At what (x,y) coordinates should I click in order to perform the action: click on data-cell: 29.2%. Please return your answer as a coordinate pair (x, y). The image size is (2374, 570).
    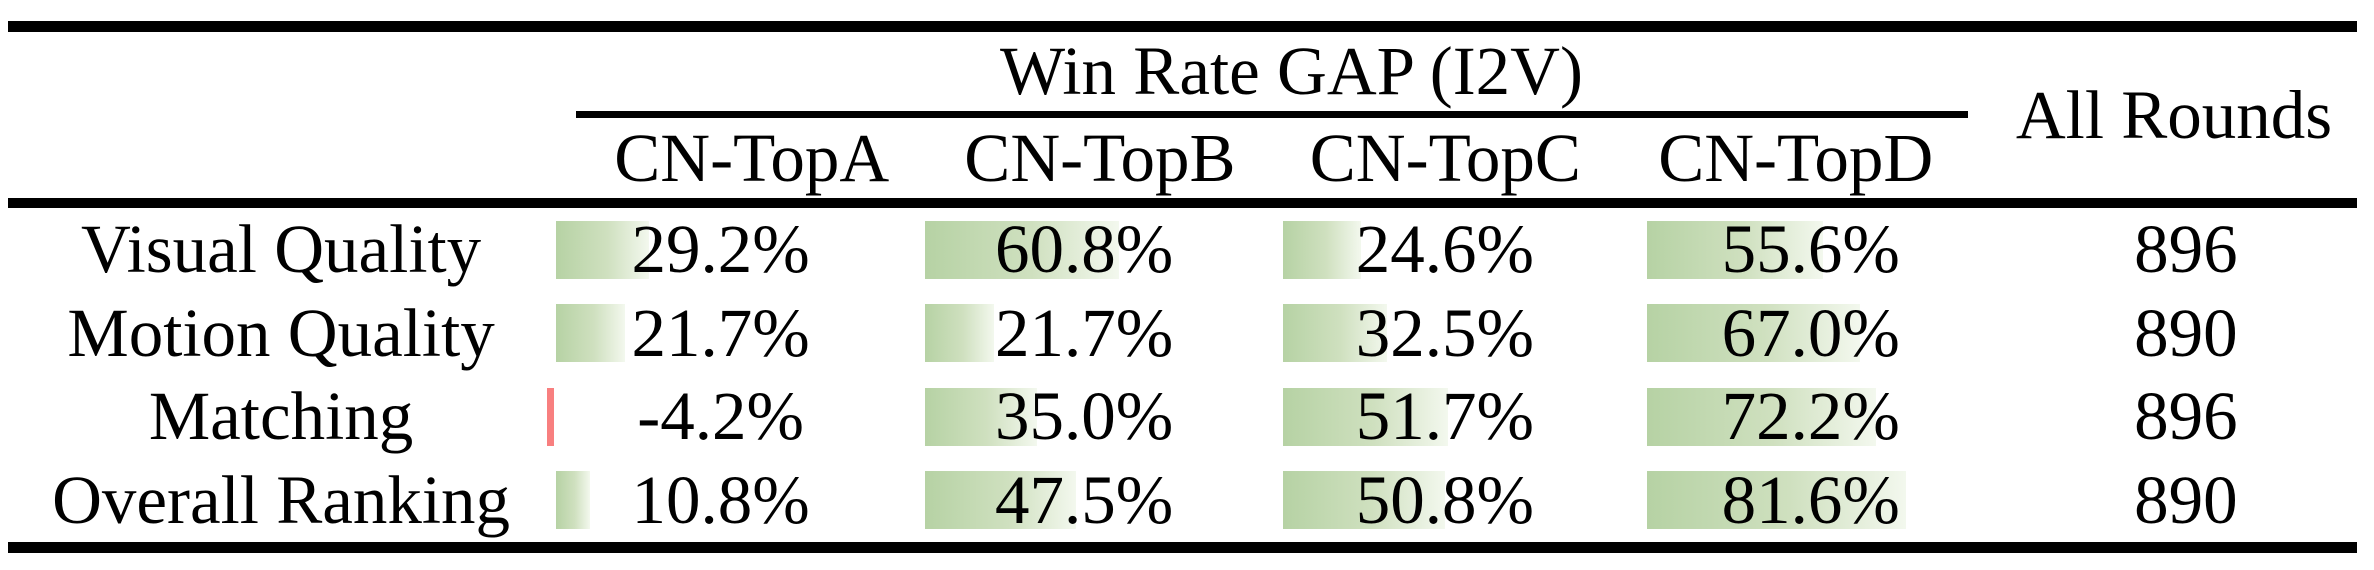
    Looking at the image, I should click on (739, 250).